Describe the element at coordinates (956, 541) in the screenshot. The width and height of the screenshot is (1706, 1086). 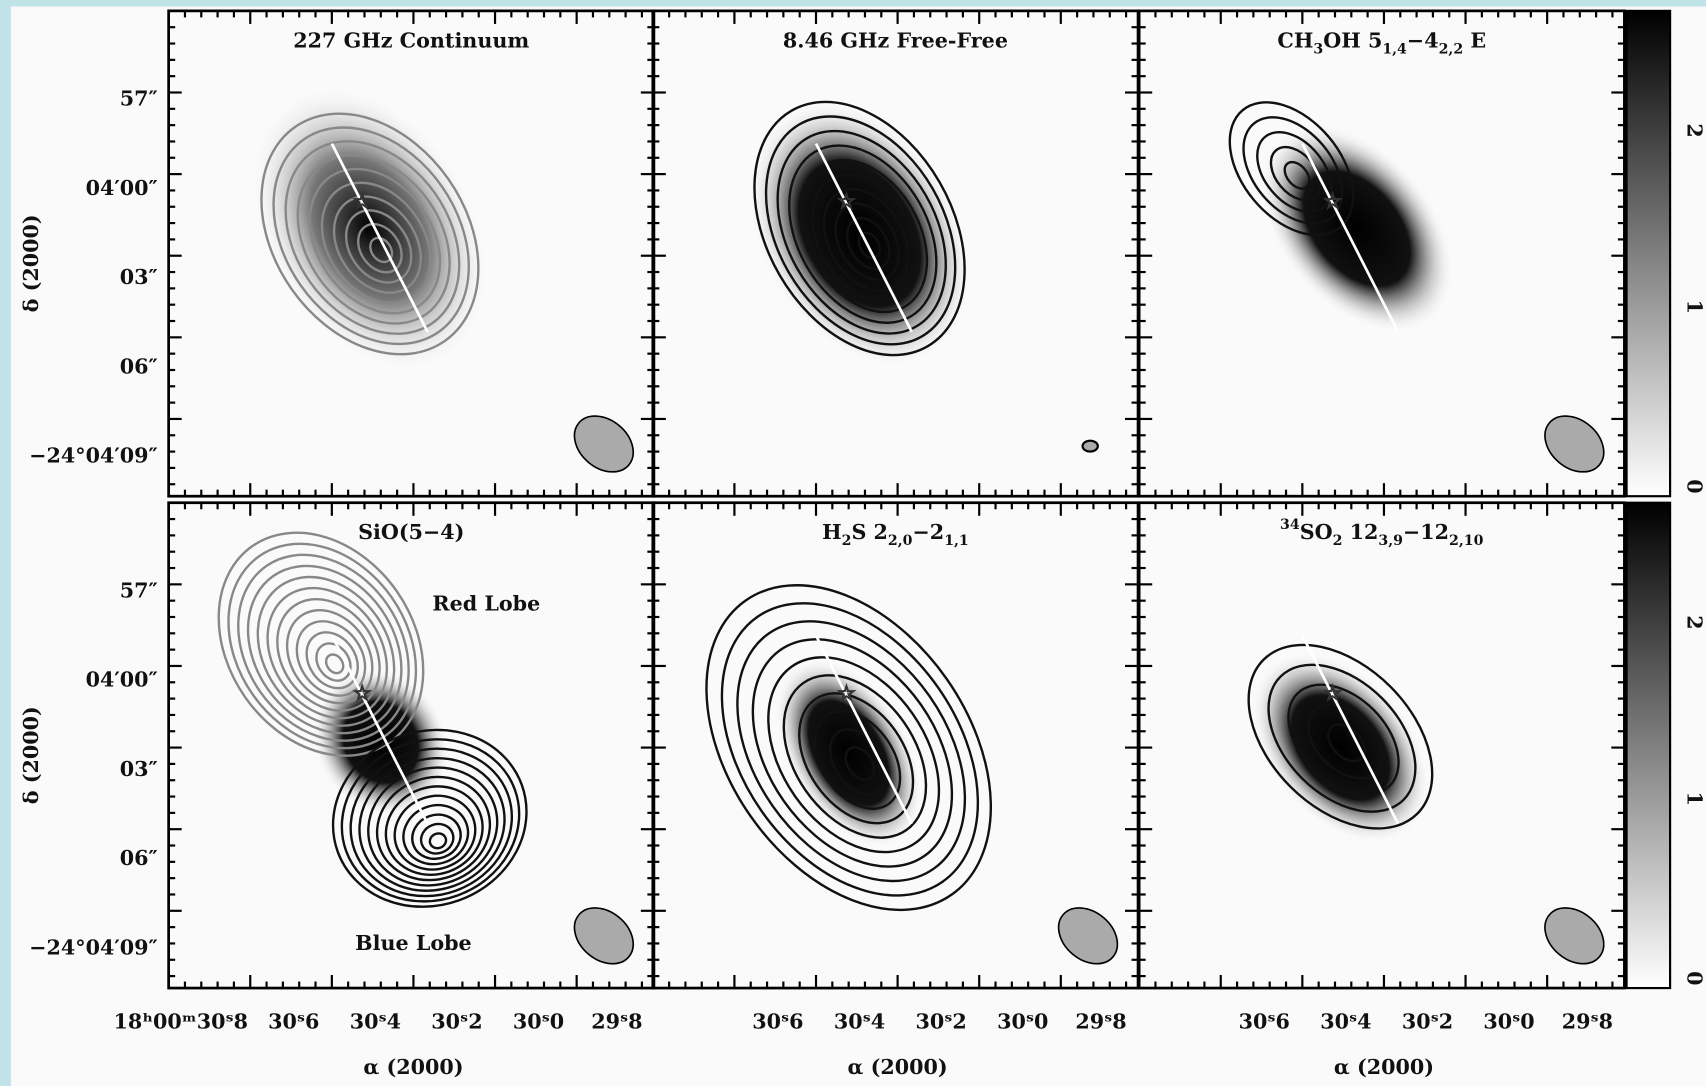
I see `title-part: 1,1` at that location.